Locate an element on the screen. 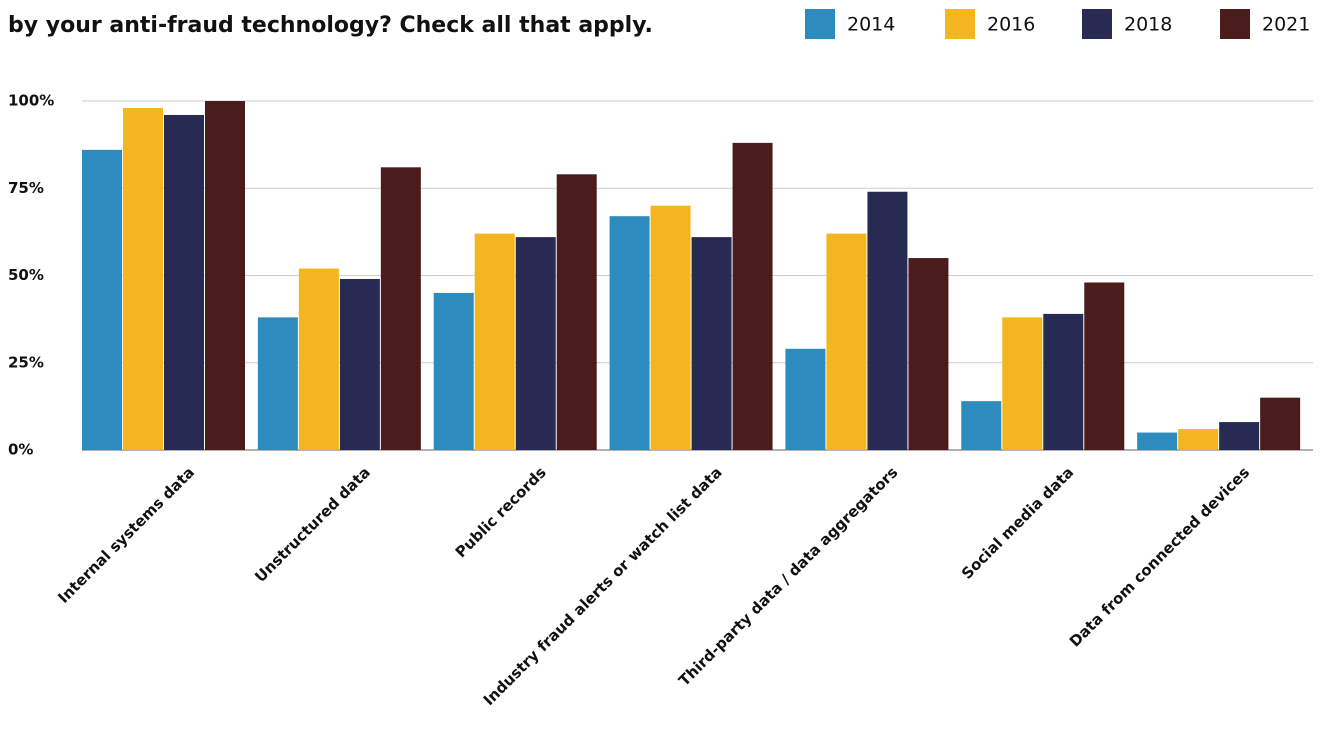 The width and height of the screenshot is (1329, 734). x-tick-label: Third-party data / data aggregators is located at coordinates (788, 576).